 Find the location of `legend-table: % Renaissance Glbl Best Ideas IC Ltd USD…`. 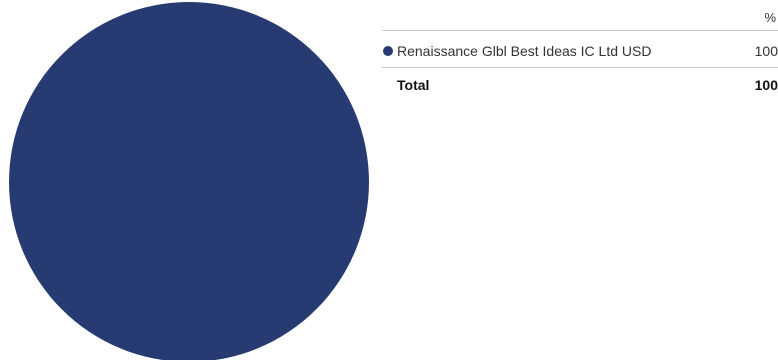

legend-table: % Renaissance Glbl Best Ideas IC Ltd USD… is located at coordinates (580, 53).